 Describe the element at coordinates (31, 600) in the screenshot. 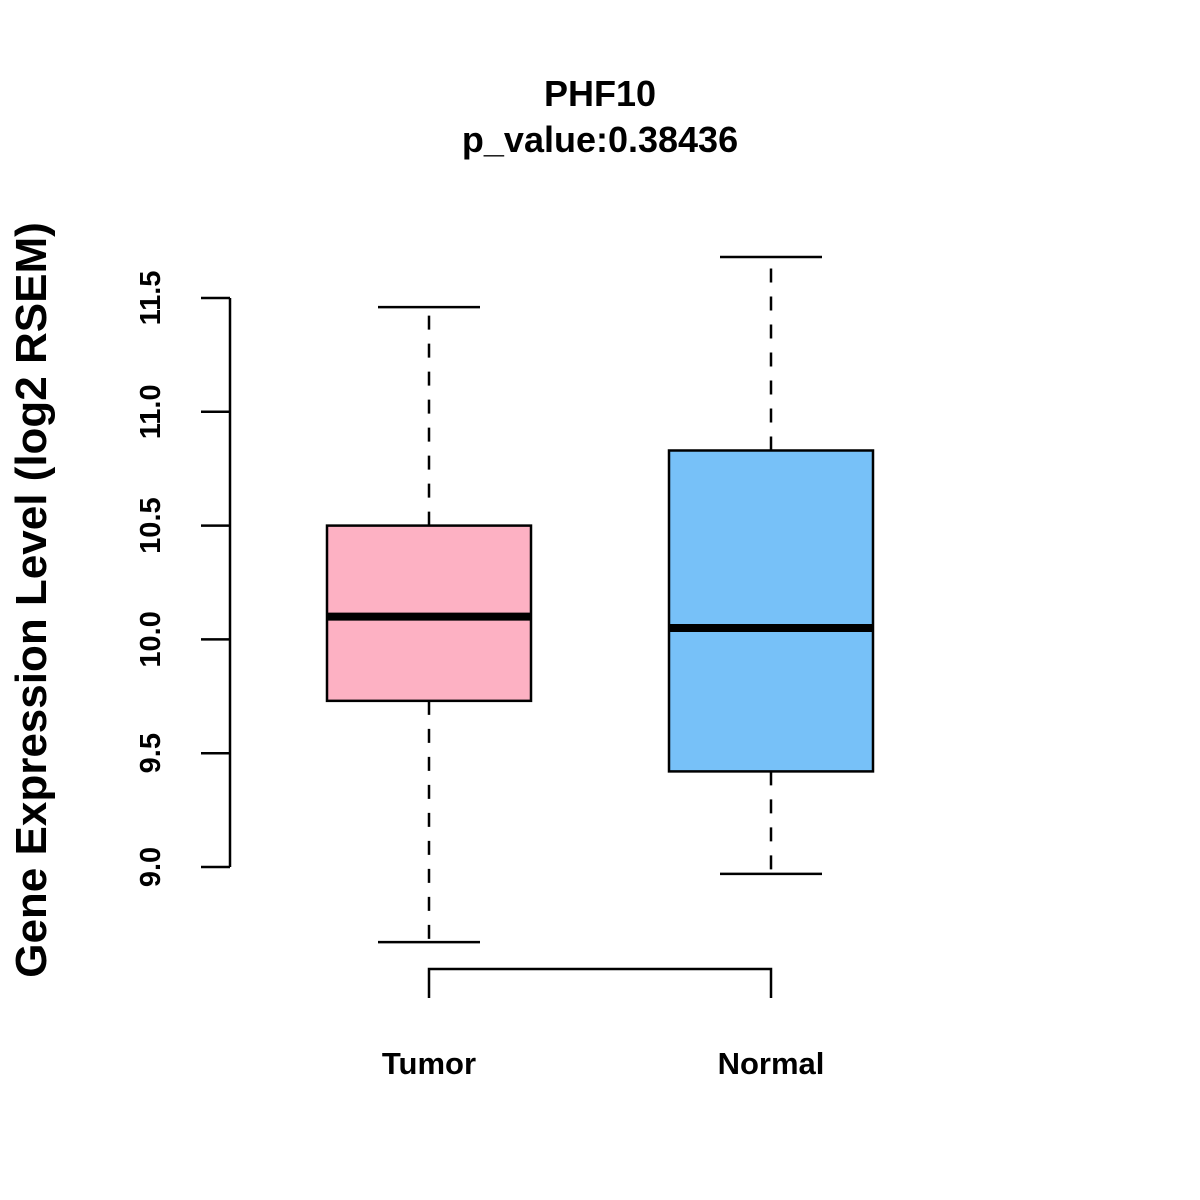

I see `y-axis-label: Gene Expression Level (log2 RSEM)` at that location.